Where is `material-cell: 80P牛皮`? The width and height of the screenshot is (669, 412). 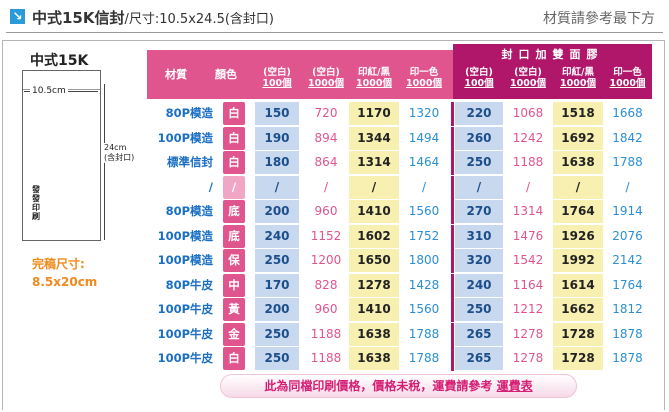
material-cell: 80P牛皮 is located at coordinates (189, 284).